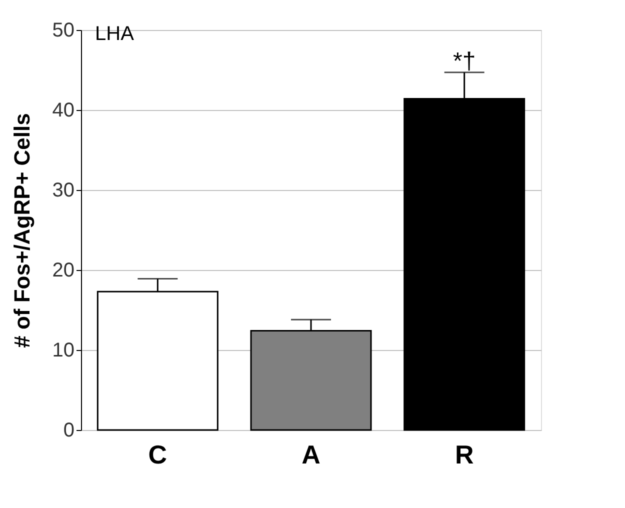 This screenshot has width=625, height=508. What do you see at coordinates (115, 34) in the screenshot?
I see `chart-title: LHA` at bounding box center [115, 34].